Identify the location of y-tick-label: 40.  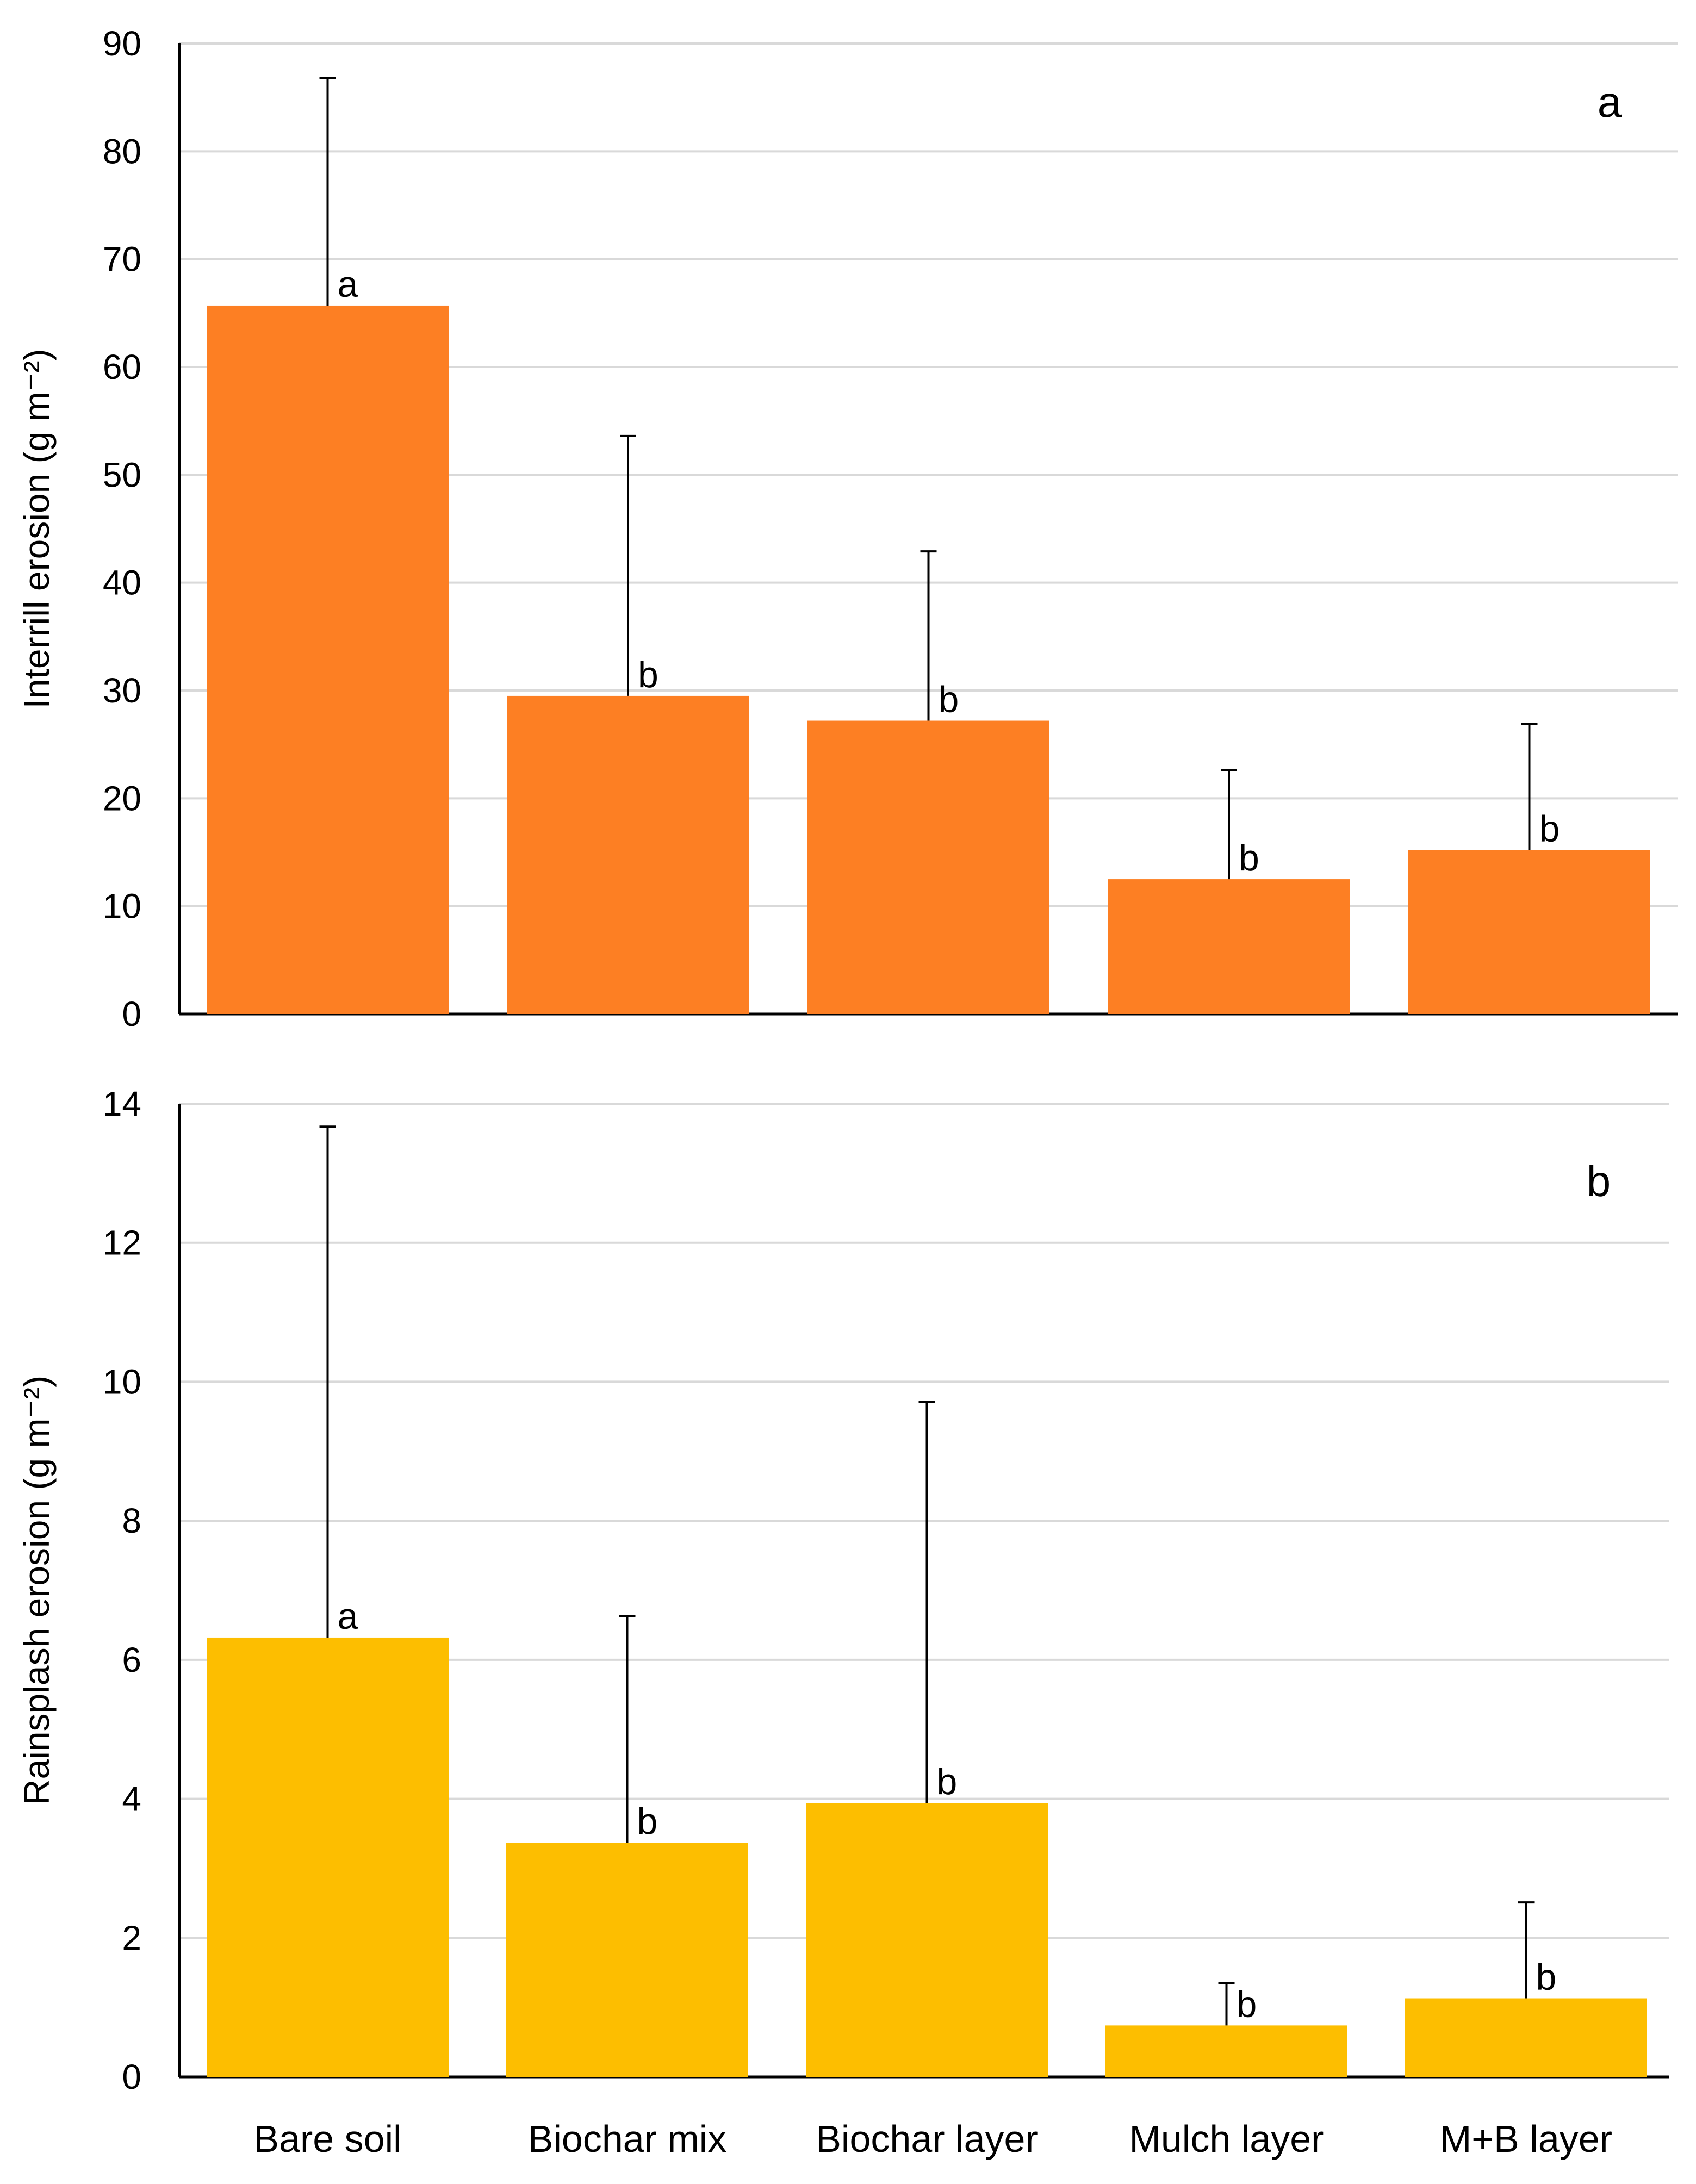
(122, 582).